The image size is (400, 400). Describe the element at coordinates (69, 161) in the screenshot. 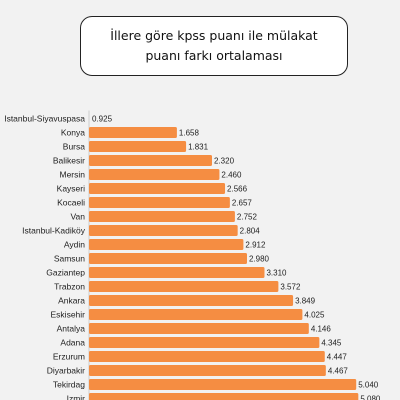

I see `category-label: Balikesir` at that location.